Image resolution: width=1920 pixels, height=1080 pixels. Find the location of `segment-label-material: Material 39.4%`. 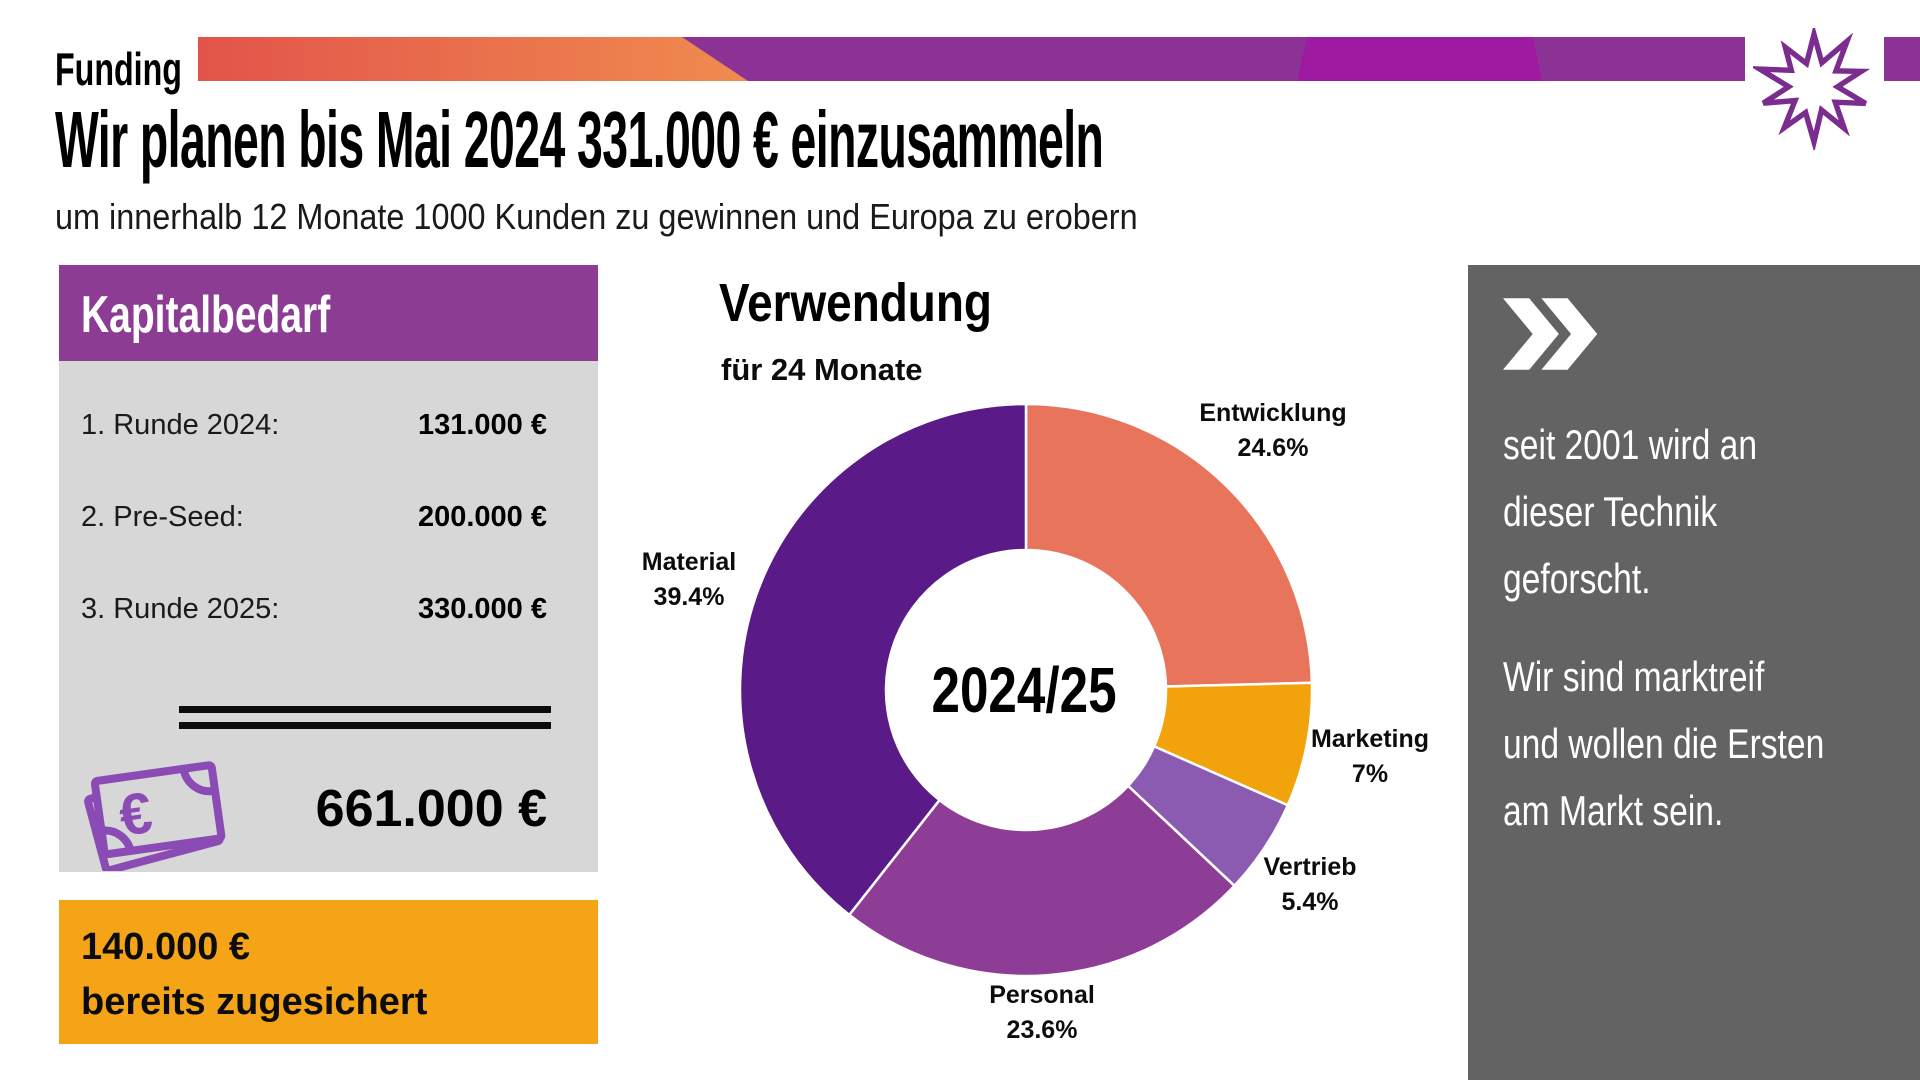

segment-label-material: Material 39.4% is located at coordinates (689, 580).